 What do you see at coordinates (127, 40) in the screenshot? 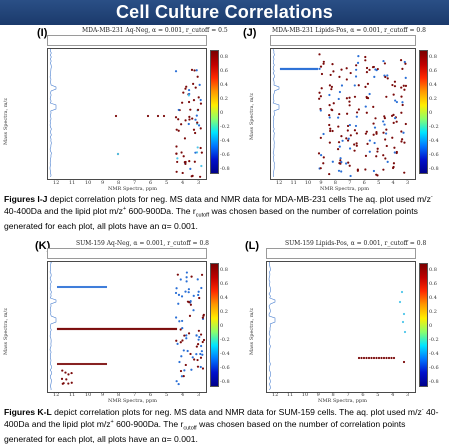
I see `nmr-spectrum-strip-i` at bounding box center [127, 40].